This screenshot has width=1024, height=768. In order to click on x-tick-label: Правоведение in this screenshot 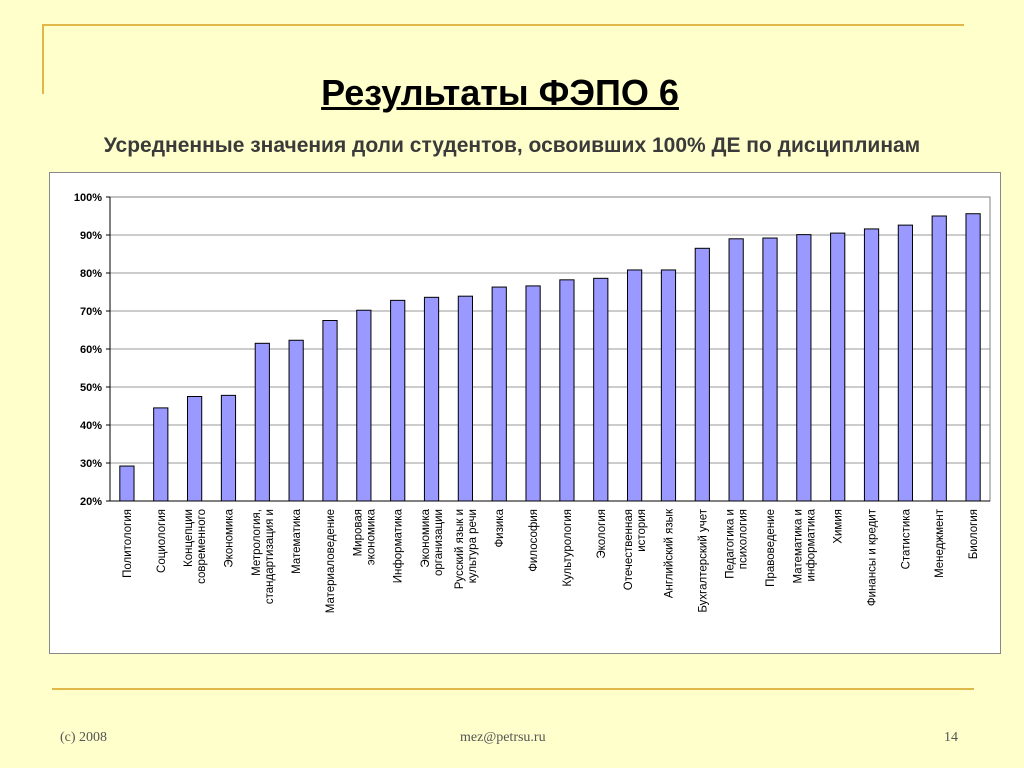, I will do `click(771, 548)`.